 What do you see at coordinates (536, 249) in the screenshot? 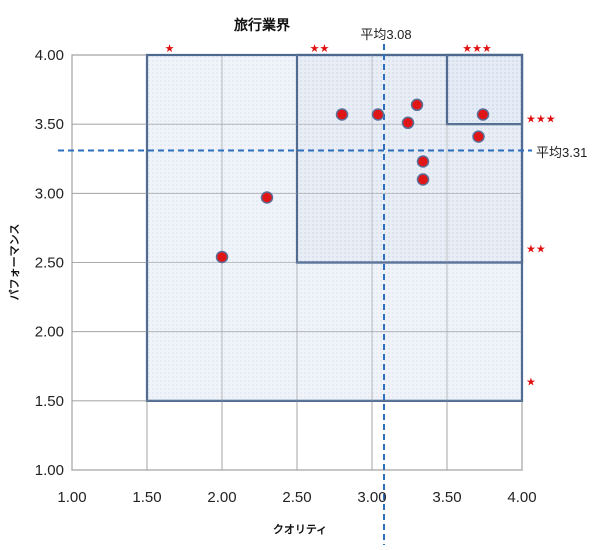
I see `star-label-right: ★★` at bounding box center [536, 249].